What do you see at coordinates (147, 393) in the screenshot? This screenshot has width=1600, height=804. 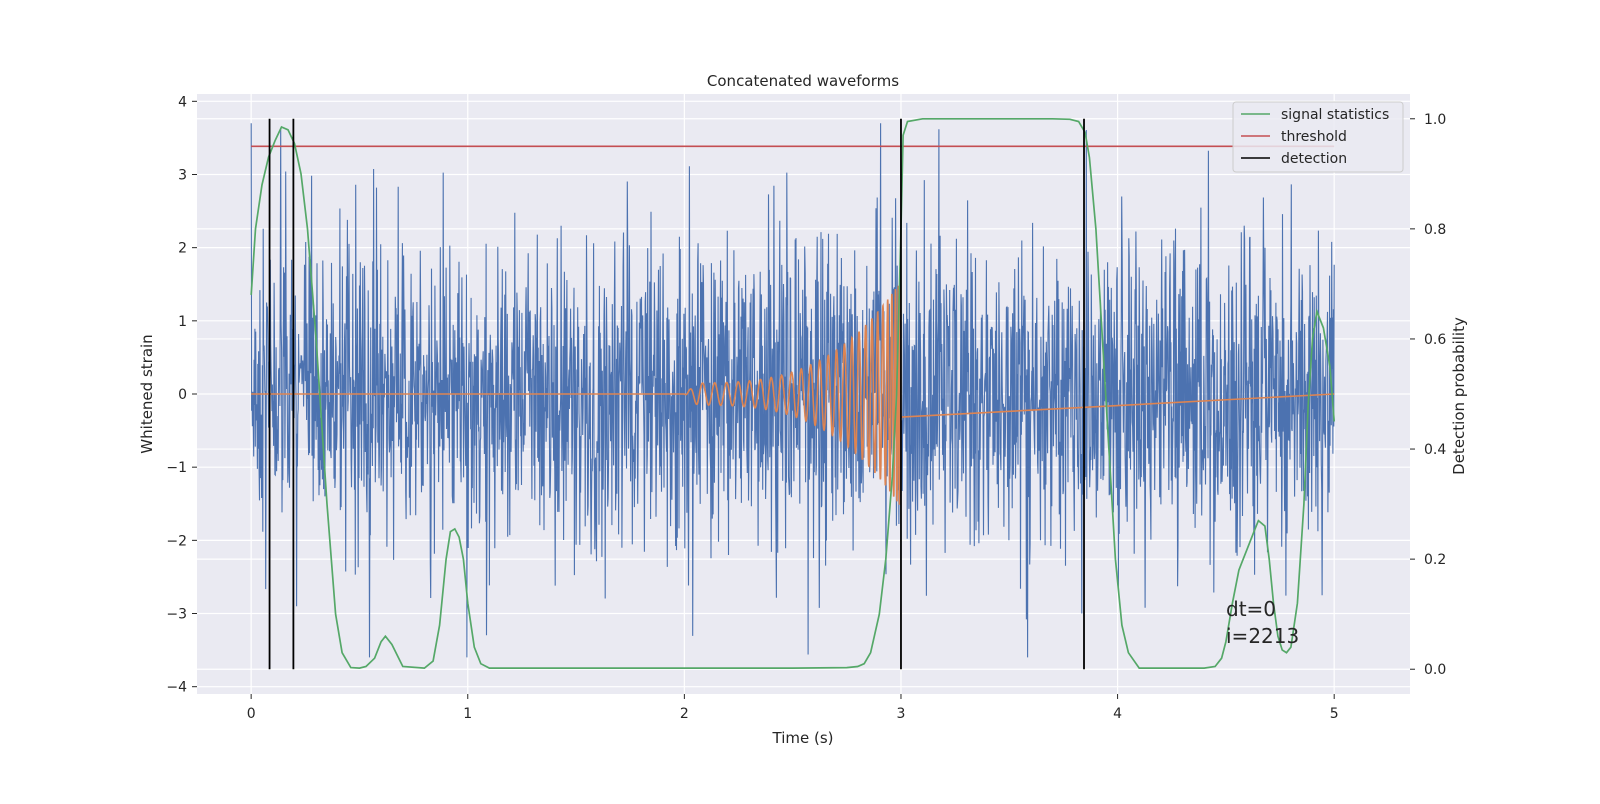 I see `y-axis-label: Whitened strain` at bounding box center [147, 393].